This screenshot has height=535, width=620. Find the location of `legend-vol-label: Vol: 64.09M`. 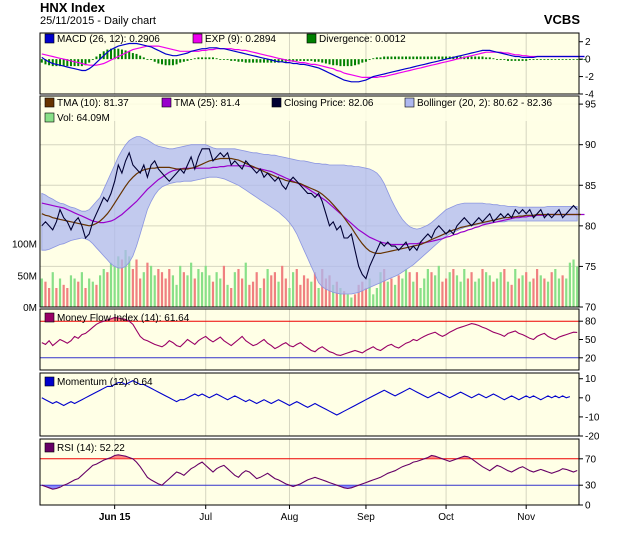

legend-vol-label: Vol: 64.09M is located at coordinates (83, 118).